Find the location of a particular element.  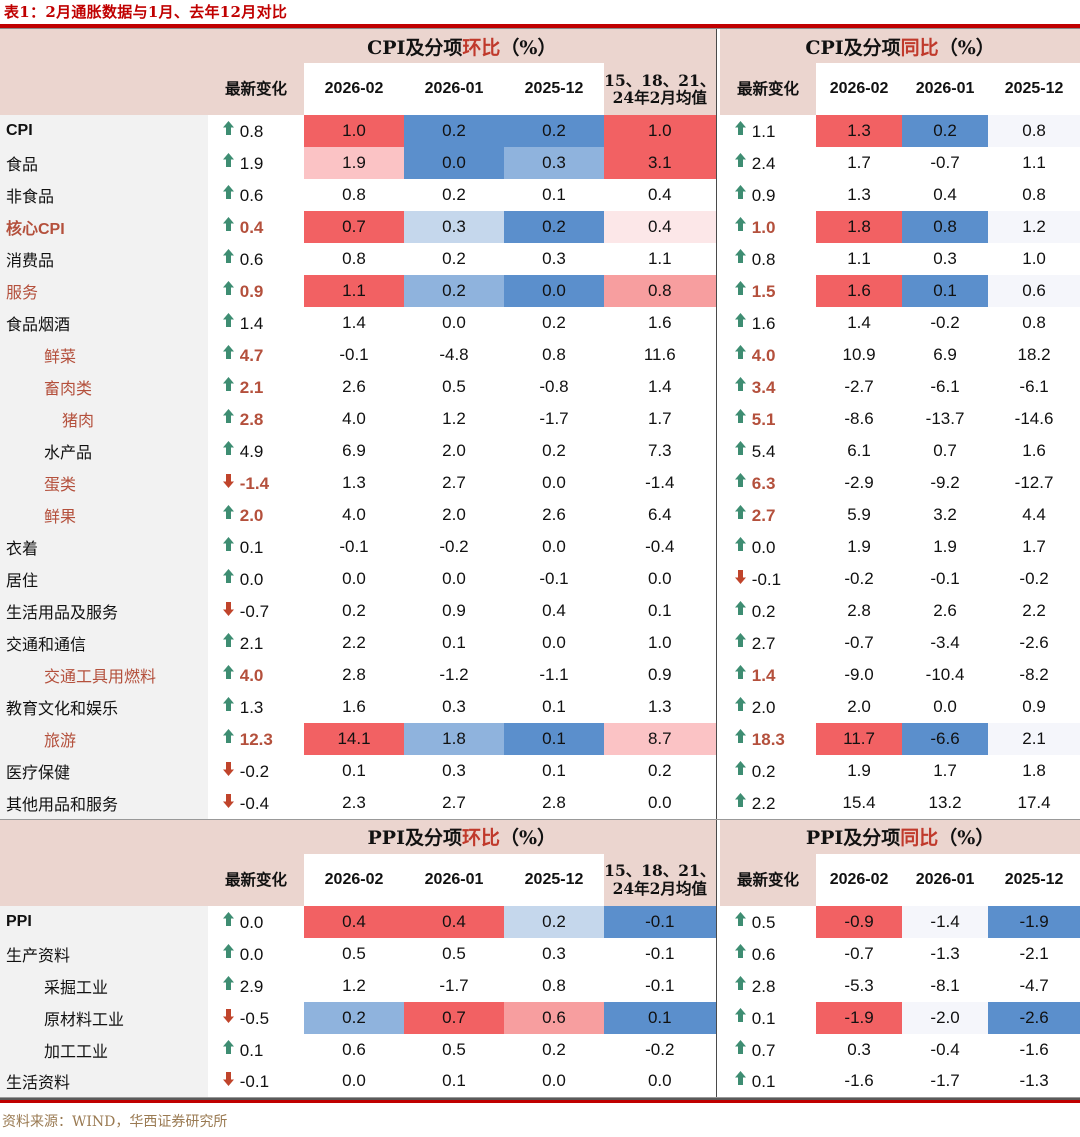

table-row: 居住 0.0 0.0 0.0 -0.1 0.0 -0.1 -0.2 -0.1 -0.2 is located at coordinates (540, 579).